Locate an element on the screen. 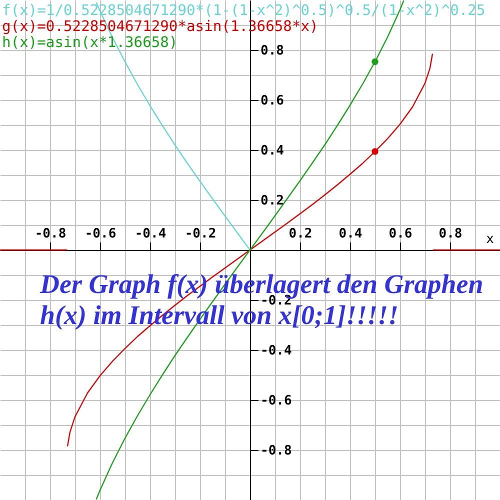  x-tick-label: -0.8 is located at coordinates (50, 234).